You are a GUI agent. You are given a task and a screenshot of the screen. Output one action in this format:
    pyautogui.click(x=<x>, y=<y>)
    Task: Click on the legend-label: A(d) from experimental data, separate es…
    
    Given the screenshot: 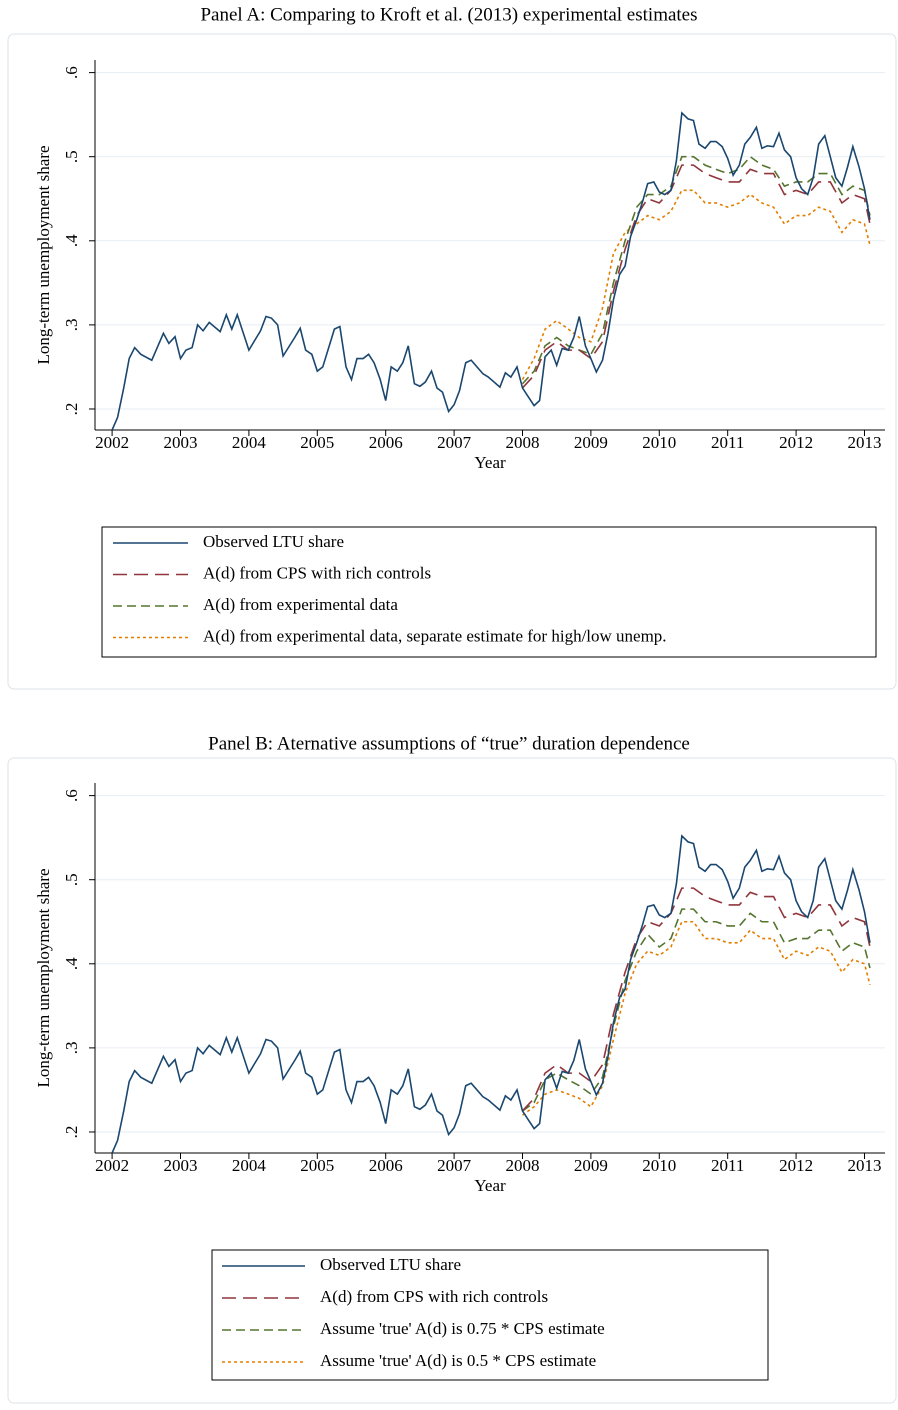 What is the action you would take?
    pyautogui.click(x=435, y=635)
    